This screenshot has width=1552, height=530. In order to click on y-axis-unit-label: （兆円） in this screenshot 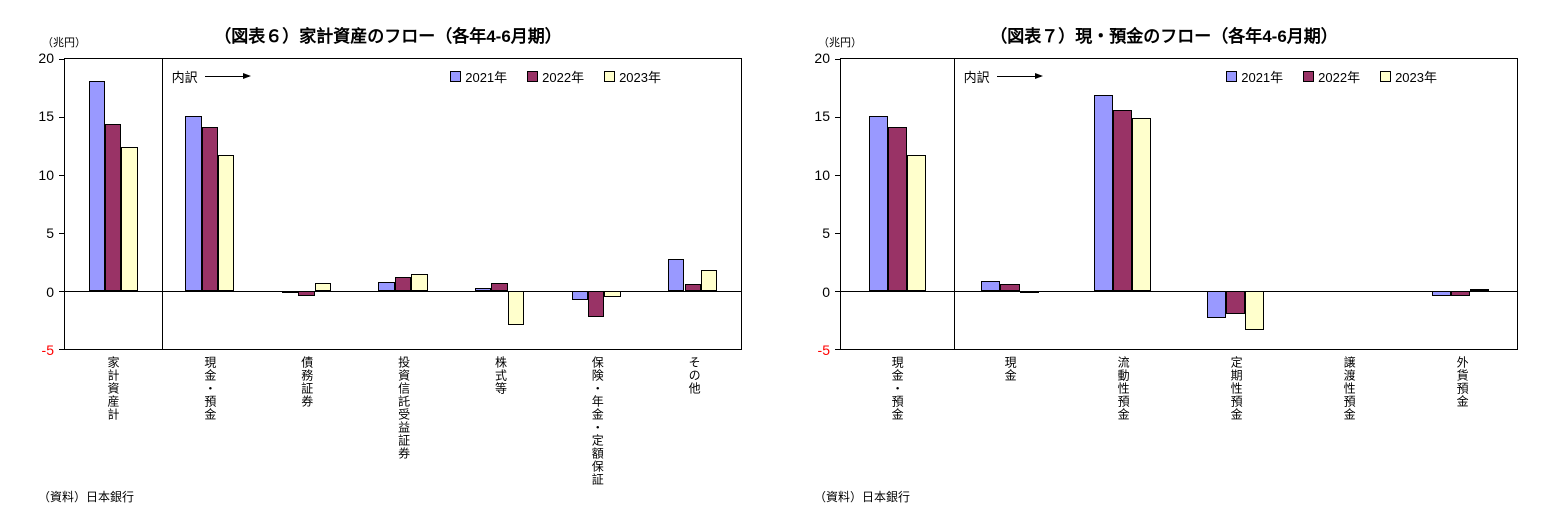, I will do `click(64, 43)`.